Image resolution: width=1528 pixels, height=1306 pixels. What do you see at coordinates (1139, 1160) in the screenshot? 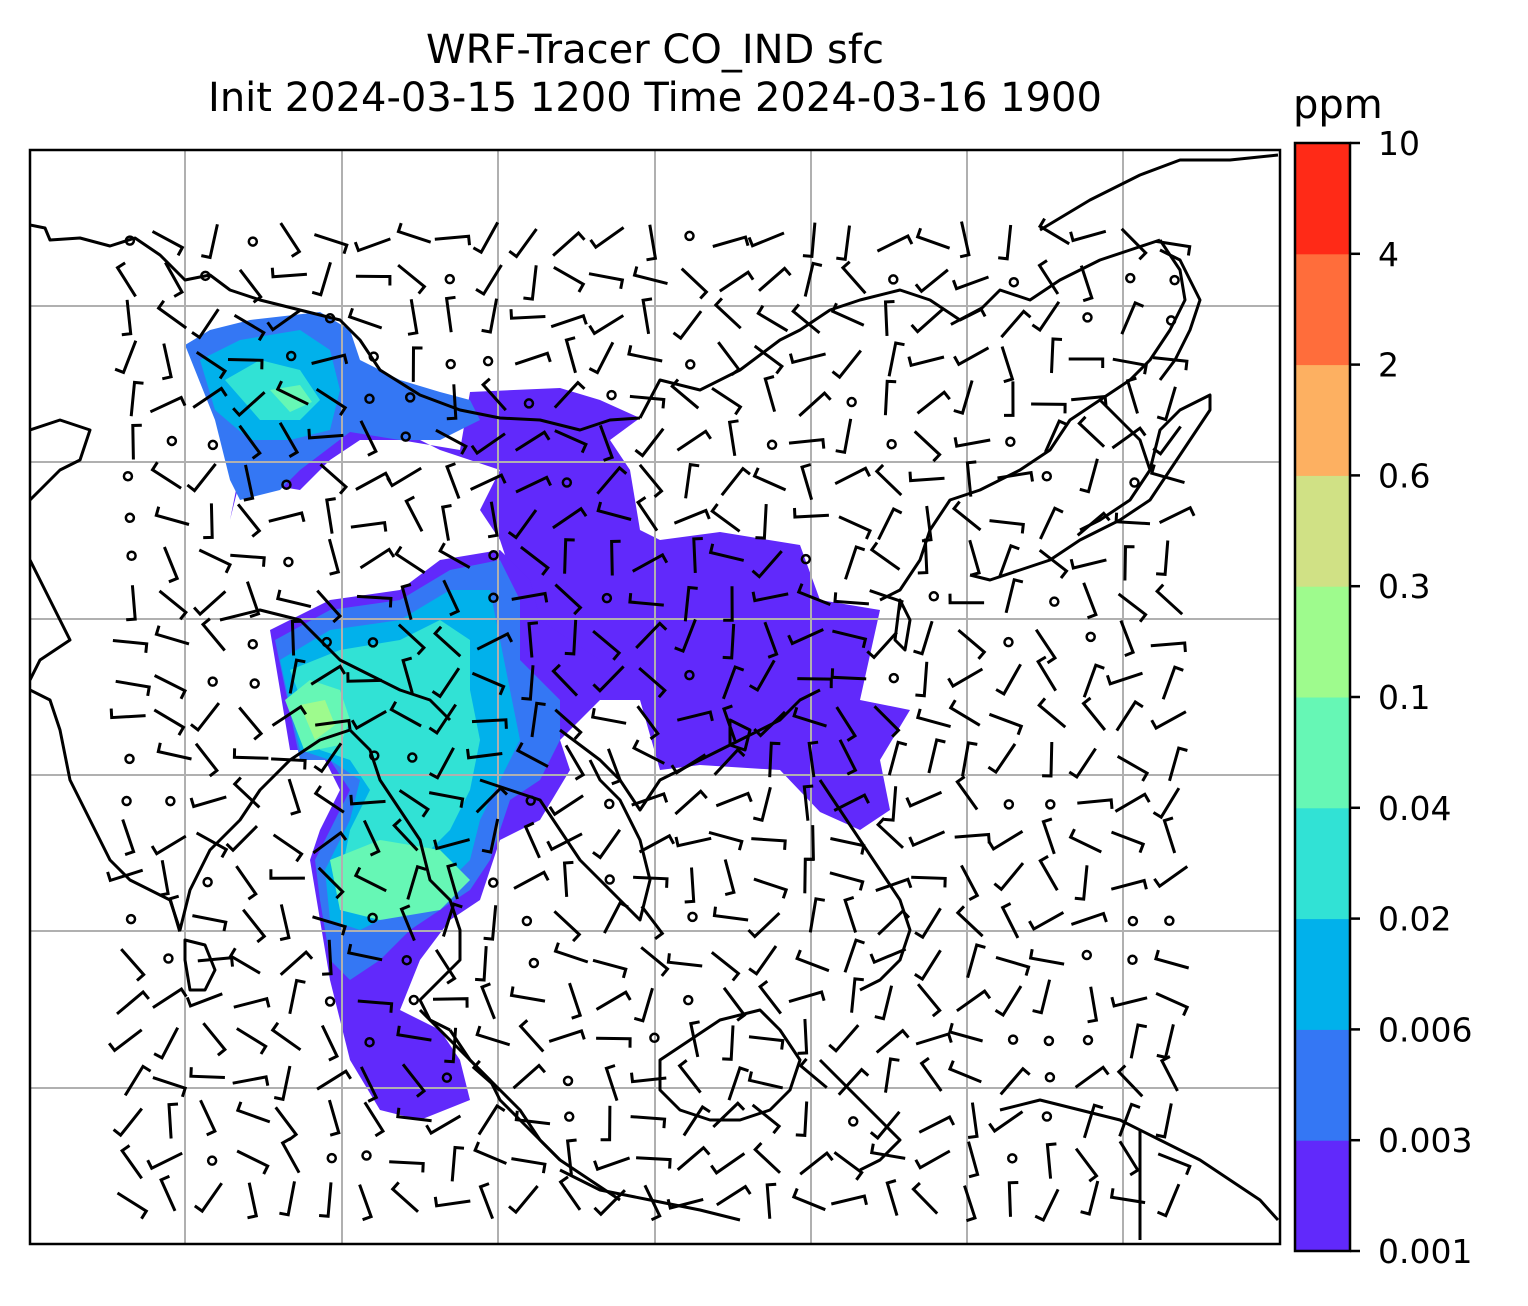
I see `coastline-new-guinea` at bounding box center [1139, 1160].